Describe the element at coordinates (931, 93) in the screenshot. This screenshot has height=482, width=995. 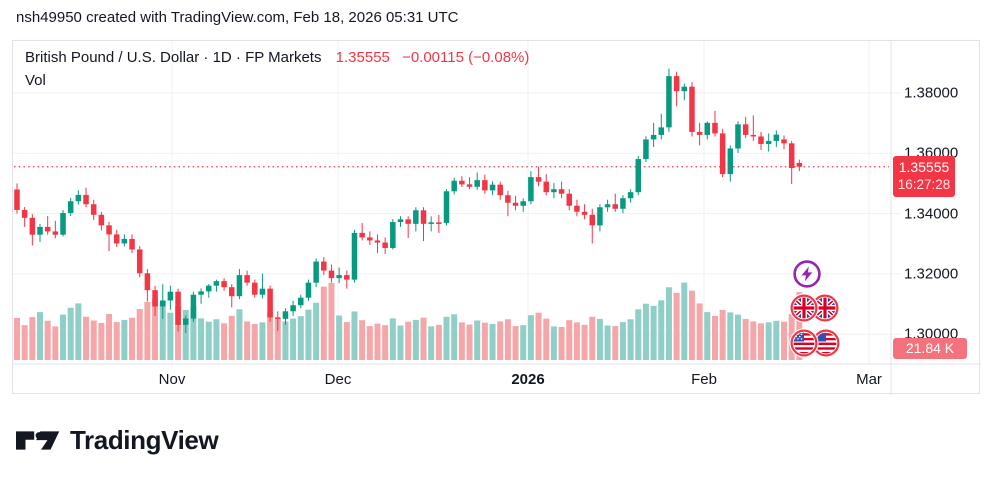
I see `price-tick-label: 1.38000` at that location.